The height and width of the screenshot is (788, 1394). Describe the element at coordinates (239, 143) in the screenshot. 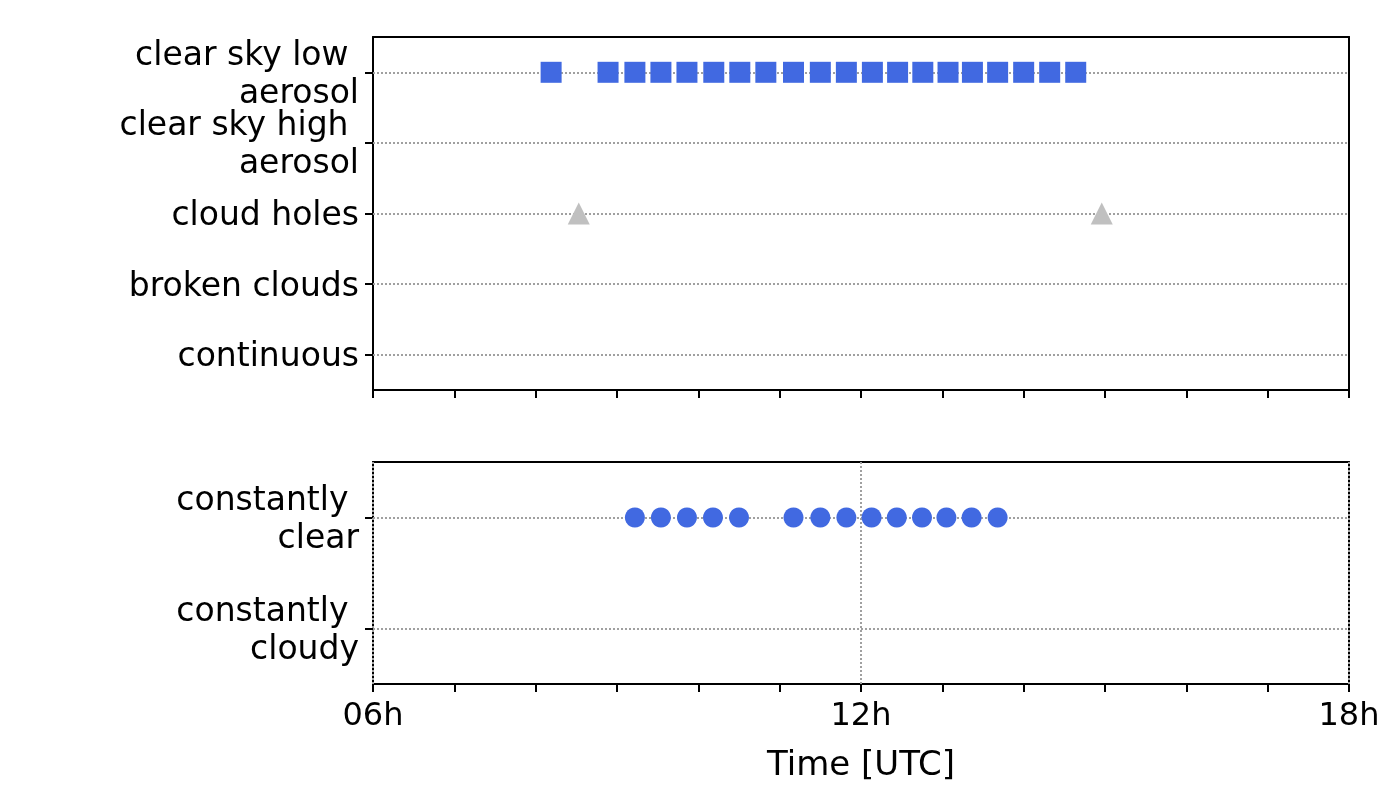

I see `y-tick-label: clear sky high aerosol` at that location.